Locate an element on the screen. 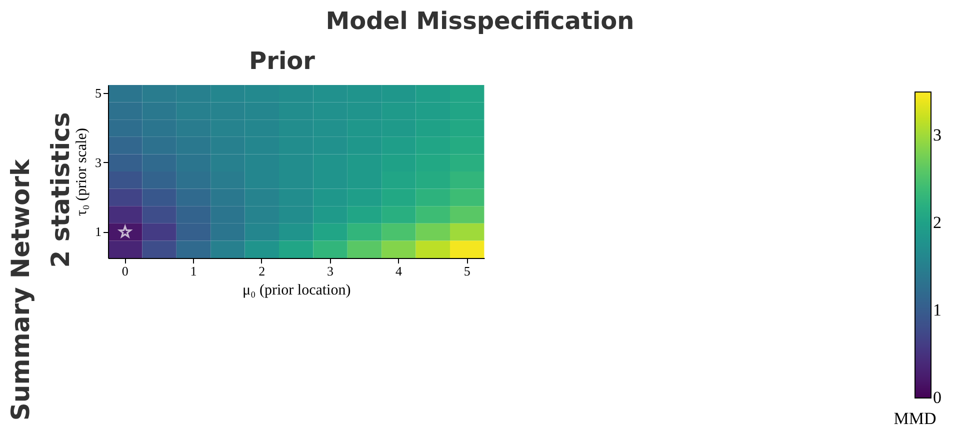  chart-title: Model Misspecification is located at coordinates (480, 21).